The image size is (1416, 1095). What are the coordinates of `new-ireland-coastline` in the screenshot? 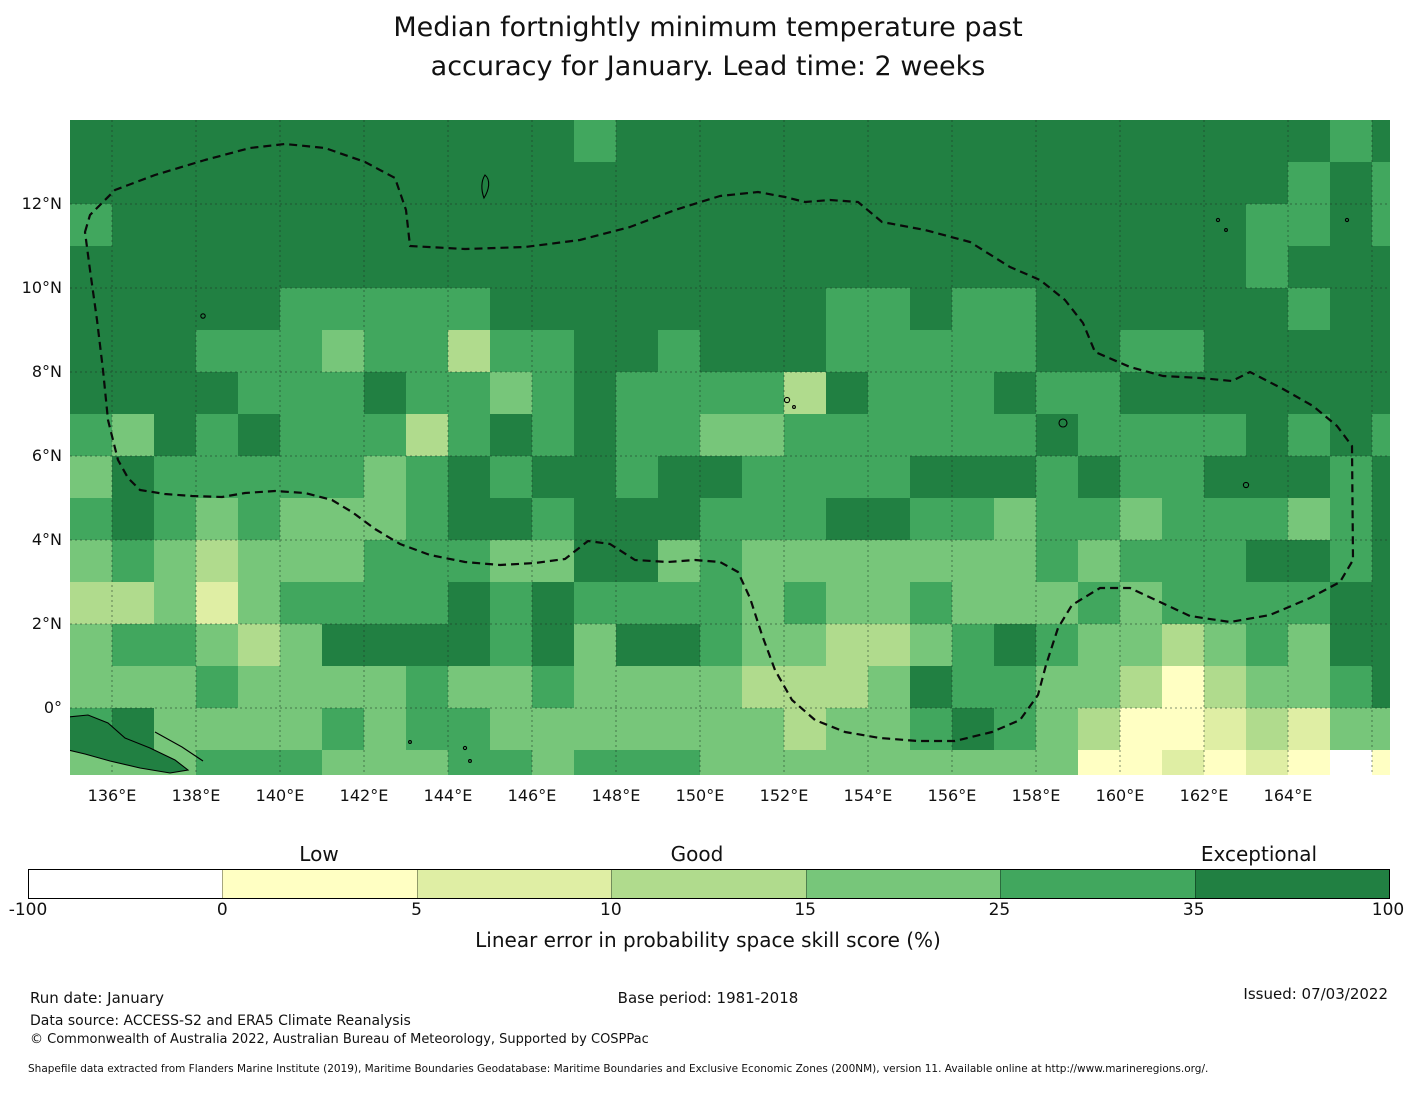 It's located at (179, 746).